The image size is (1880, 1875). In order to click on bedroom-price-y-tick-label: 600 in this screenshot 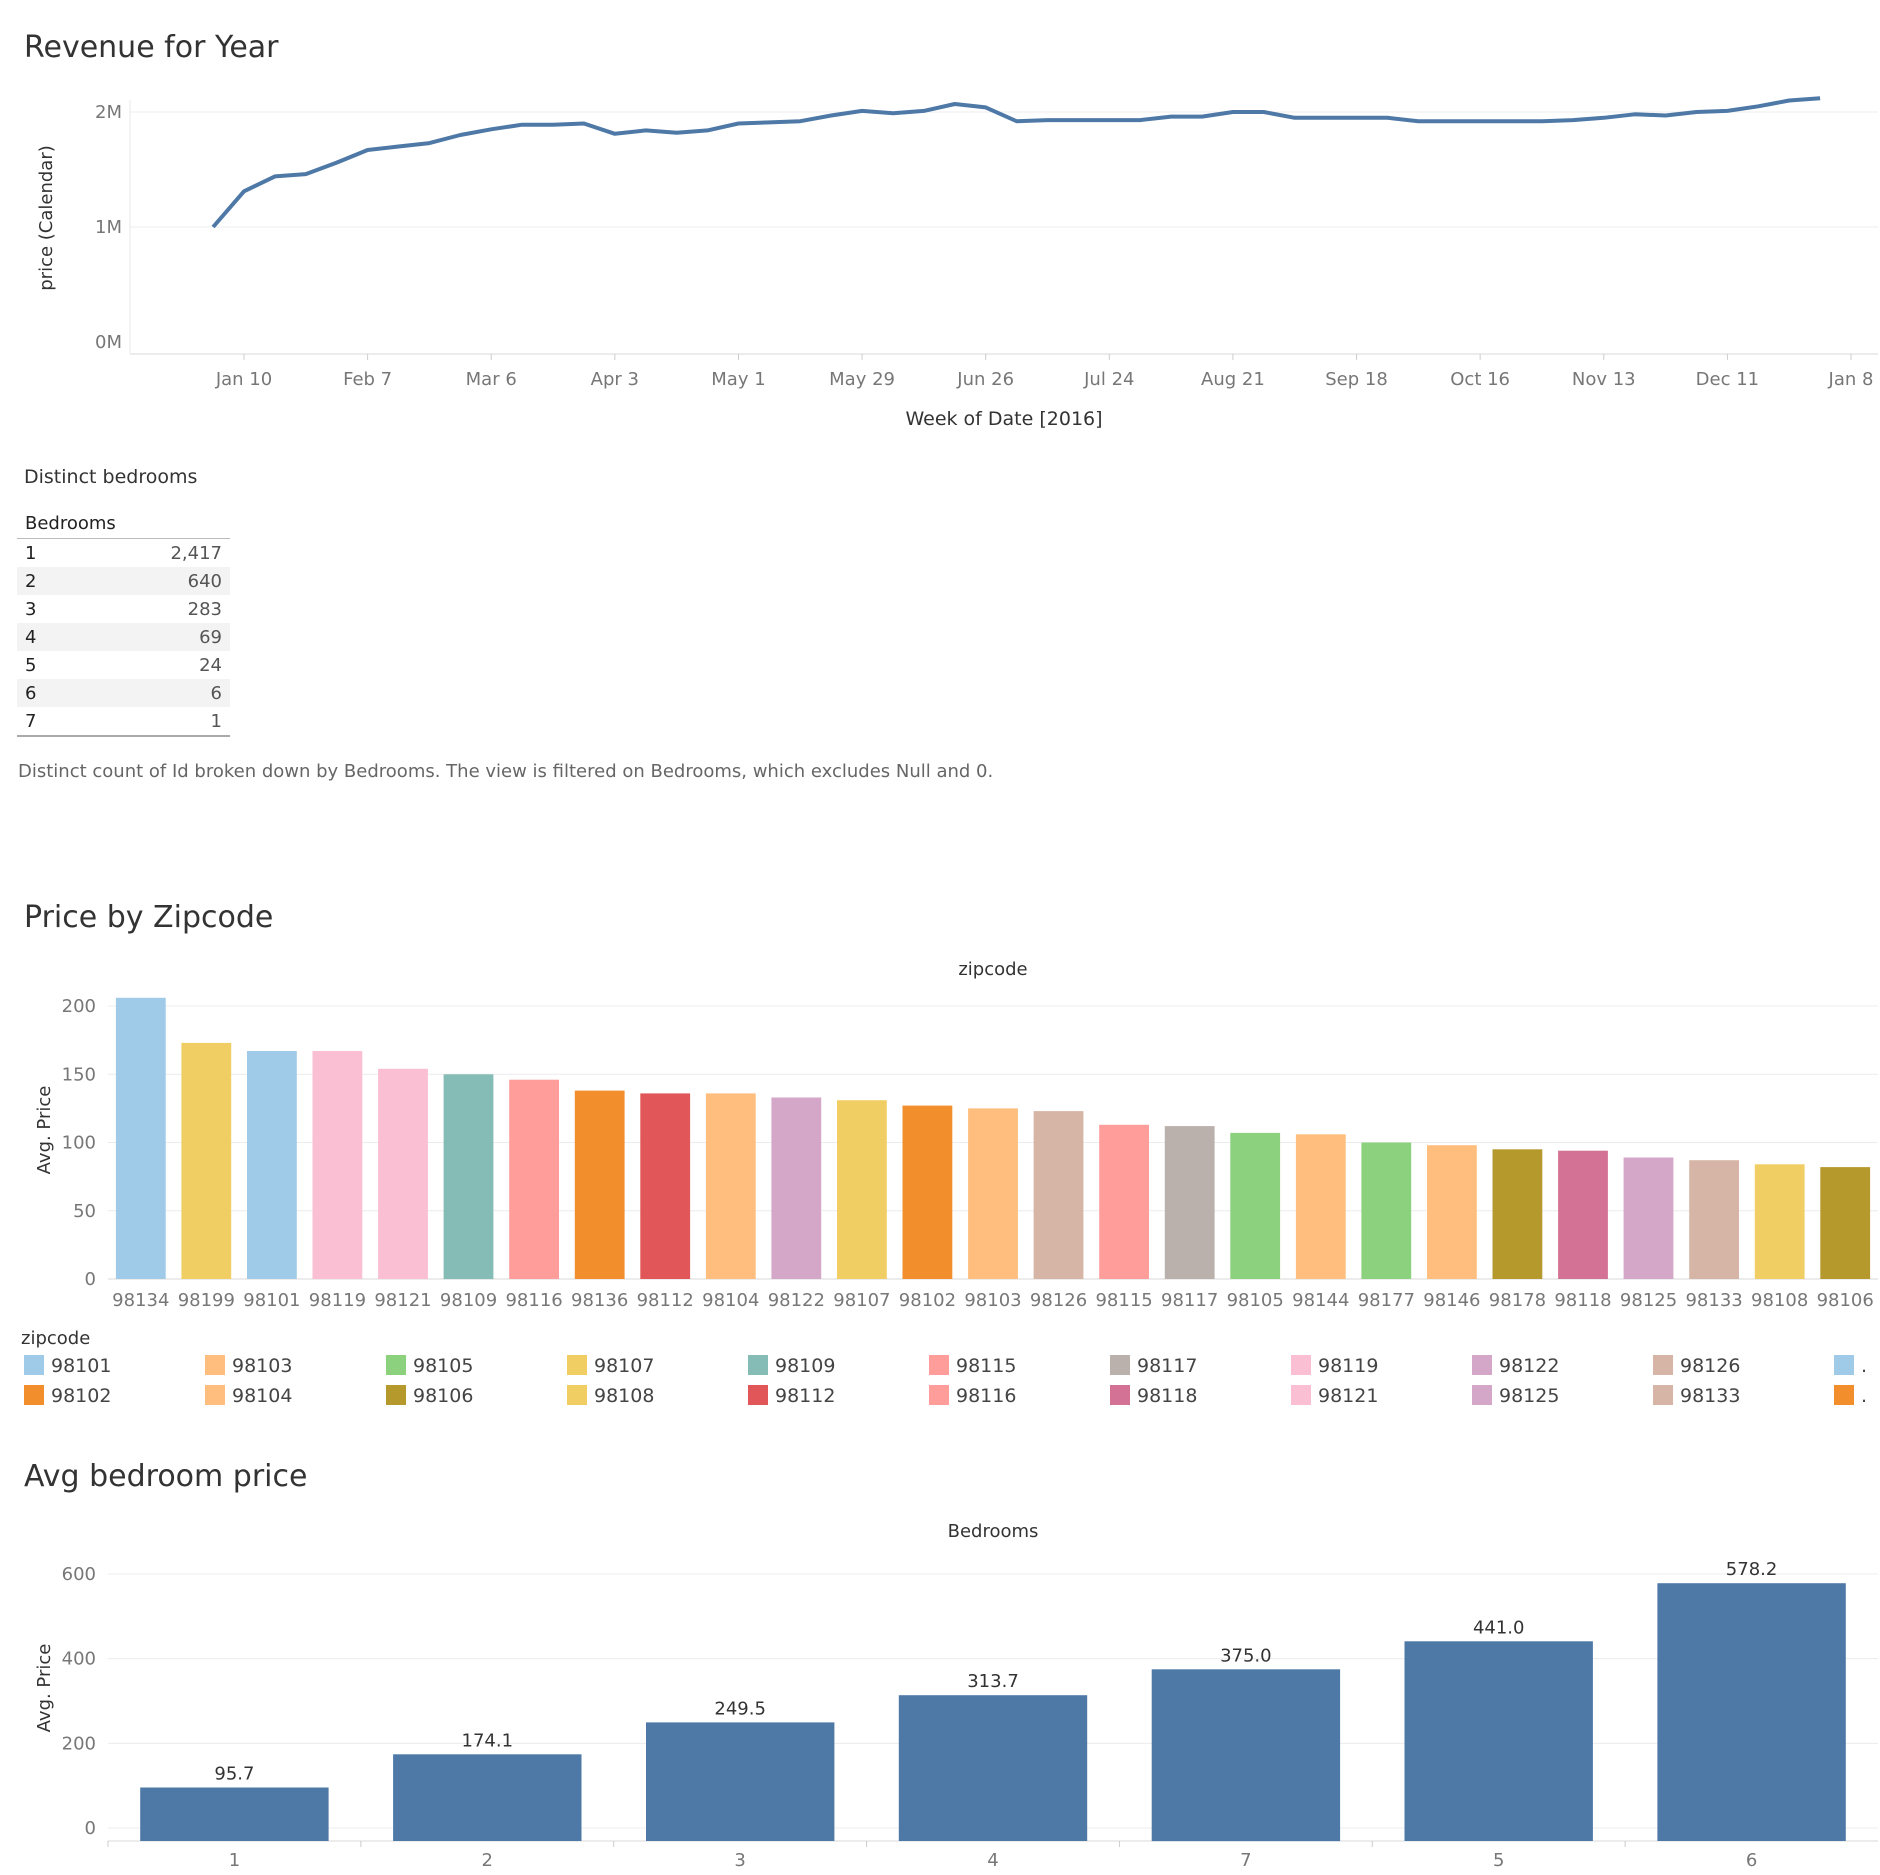, I will do `click(79, 1574)`.